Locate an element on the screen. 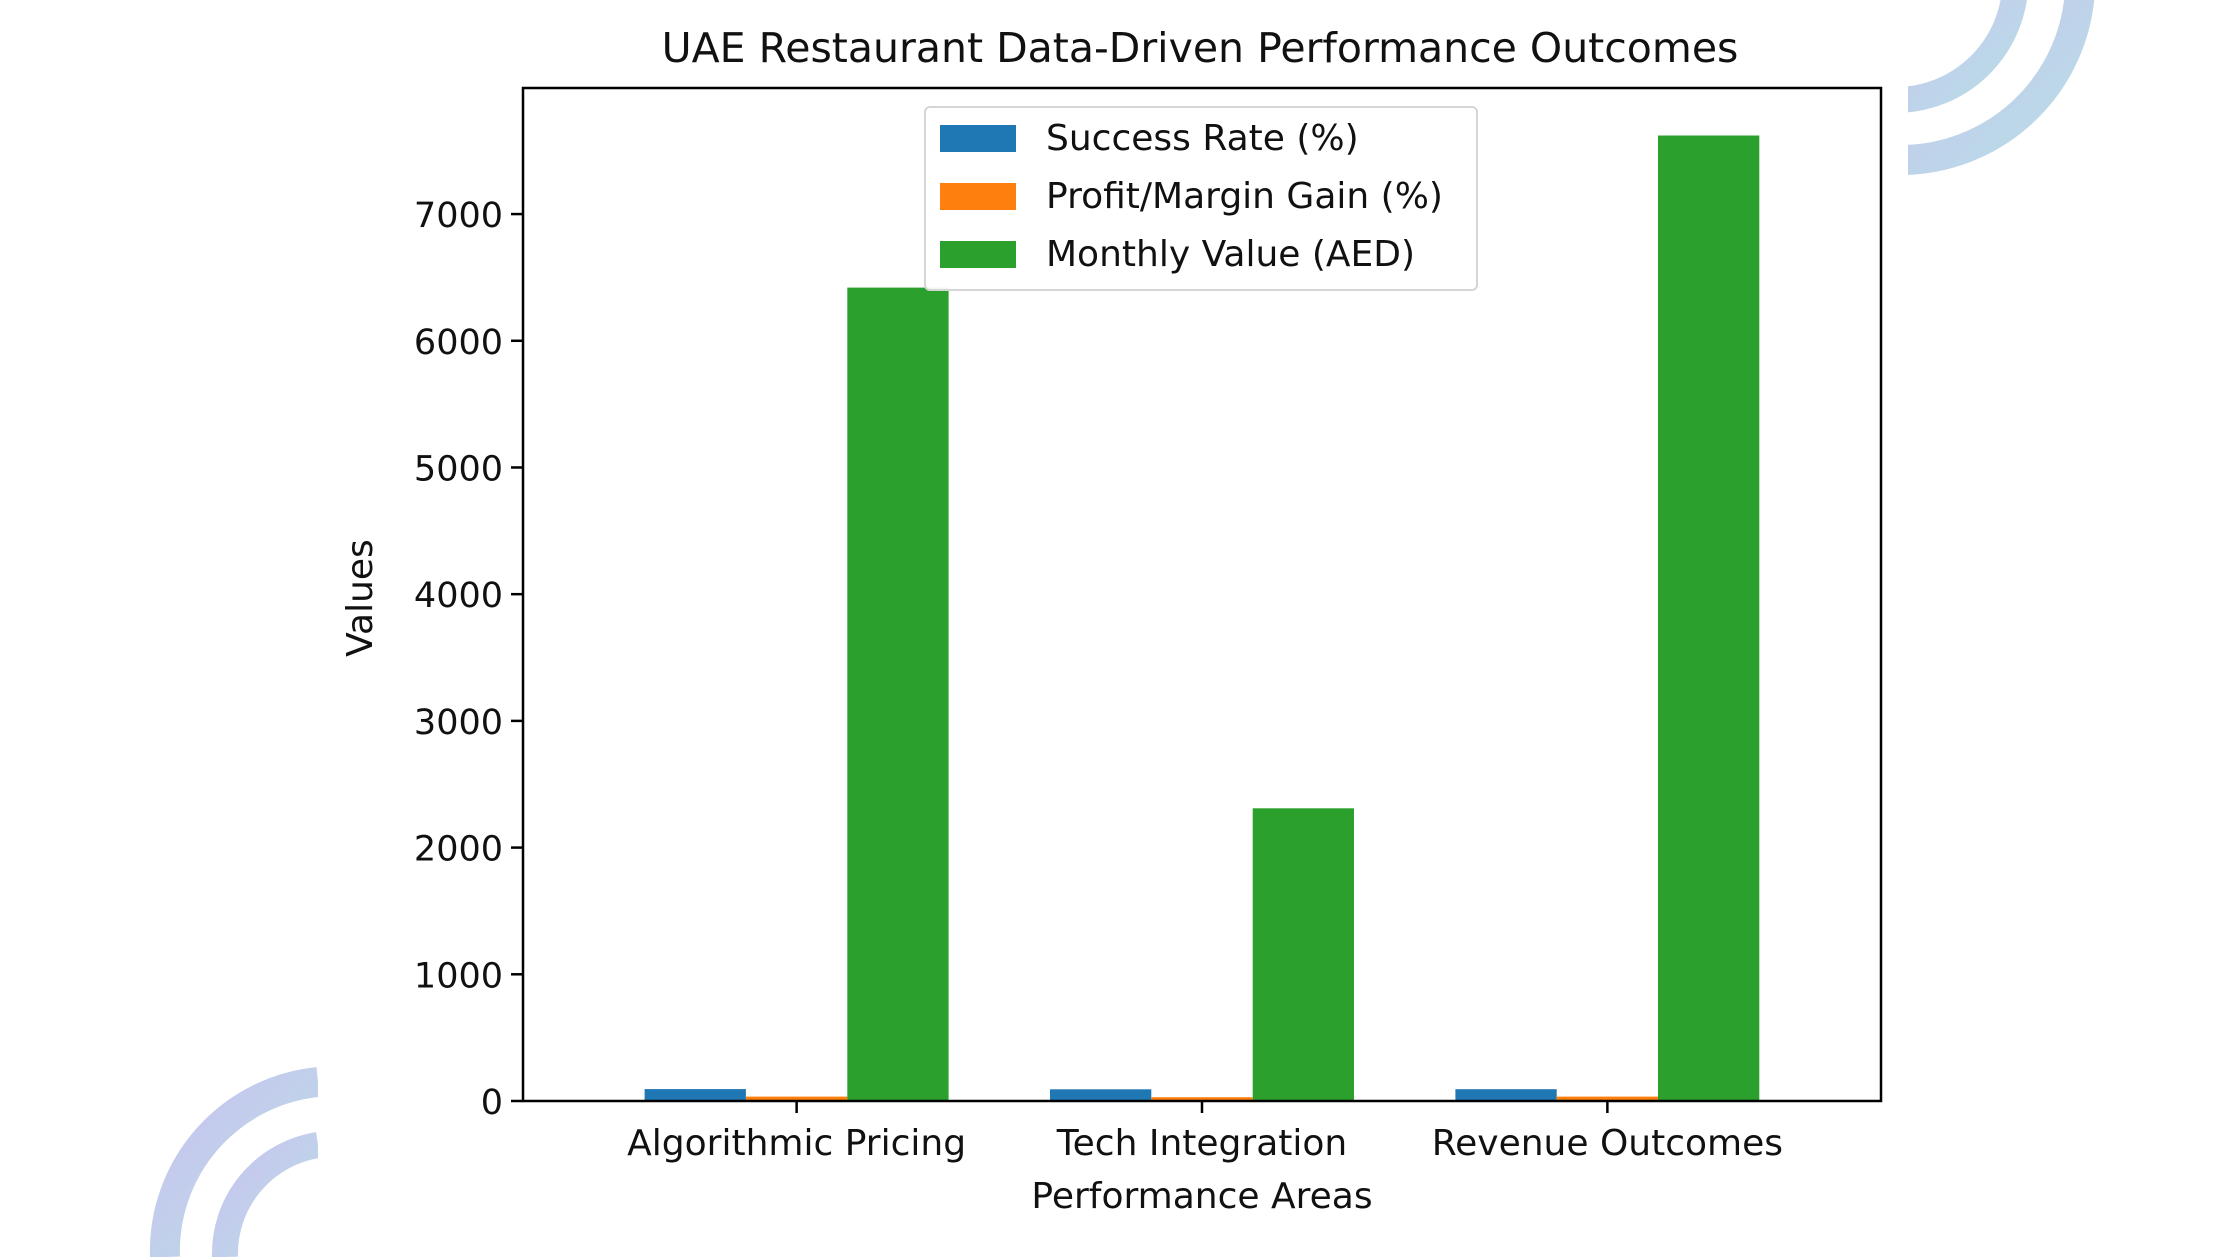 The height and width of the screenshot is (1257, 2225). y-tick-label: 6000 is located at coordinates (458, 343).